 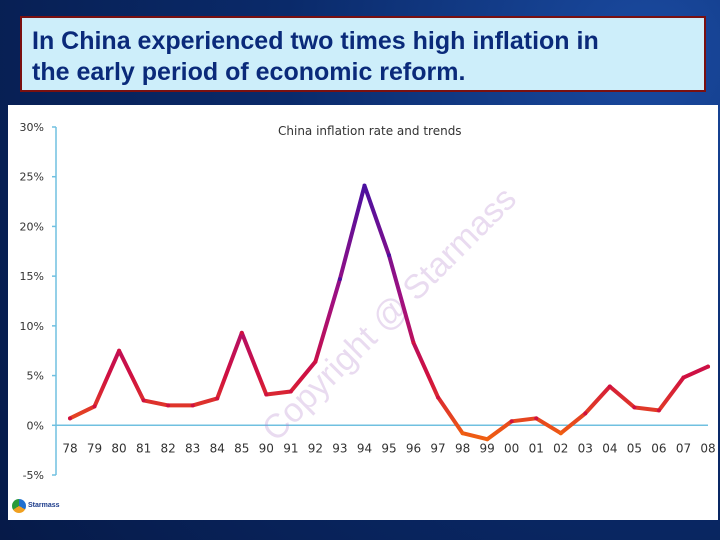 I want to click on logo-text: Starmass, so click(x=44, y=505).